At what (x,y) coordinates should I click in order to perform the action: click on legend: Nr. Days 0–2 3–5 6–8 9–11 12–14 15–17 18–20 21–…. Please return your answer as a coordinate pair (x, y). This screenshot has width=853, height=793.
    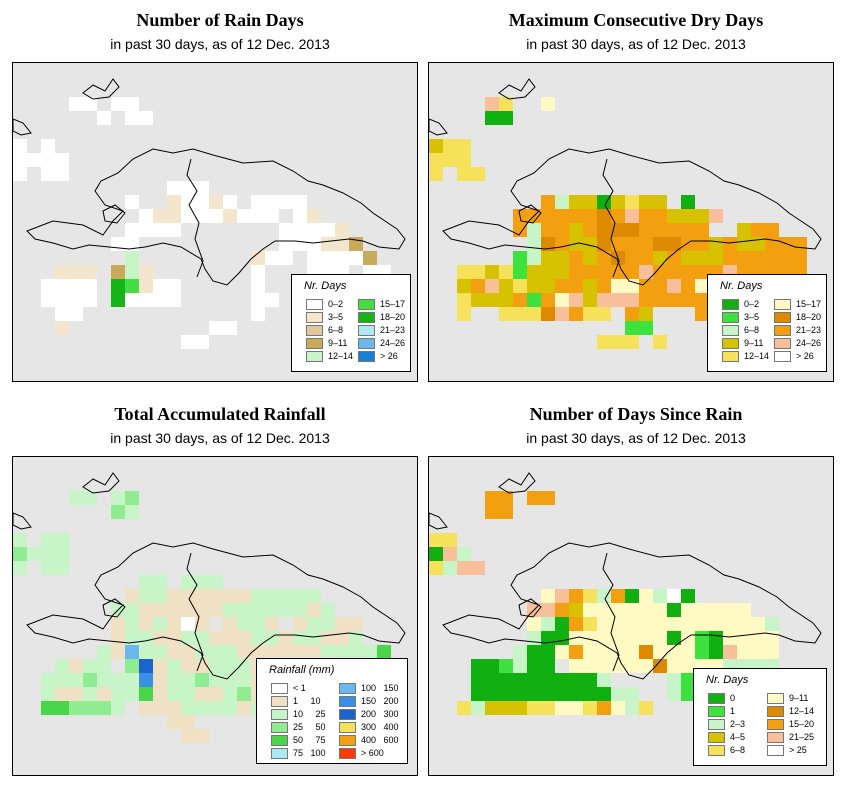
    Looking at the image, I should click on (767, 323).